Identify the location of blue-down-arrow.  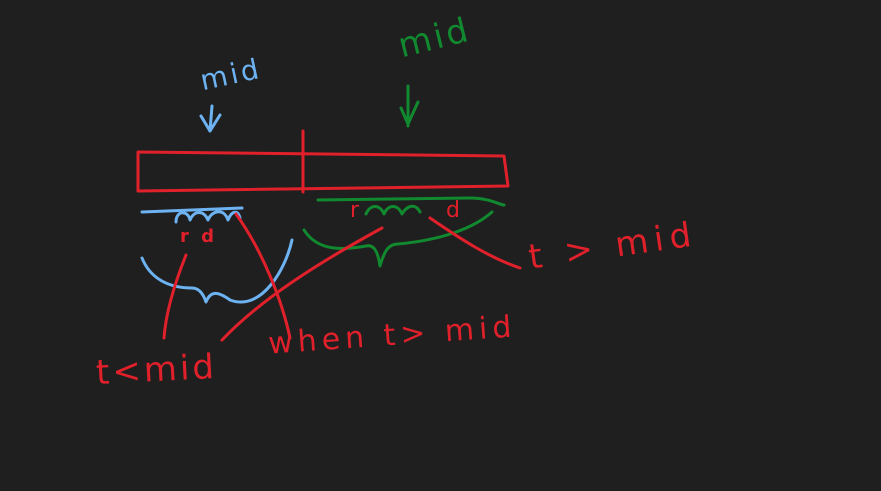
(210, 118).